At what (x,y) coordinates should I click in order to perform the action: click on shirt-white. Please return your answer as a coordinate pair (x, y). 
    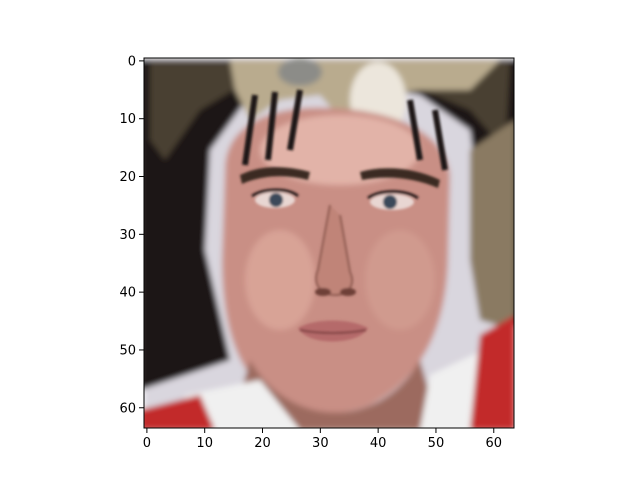
    Looking at the image, I should click on (347, 384).